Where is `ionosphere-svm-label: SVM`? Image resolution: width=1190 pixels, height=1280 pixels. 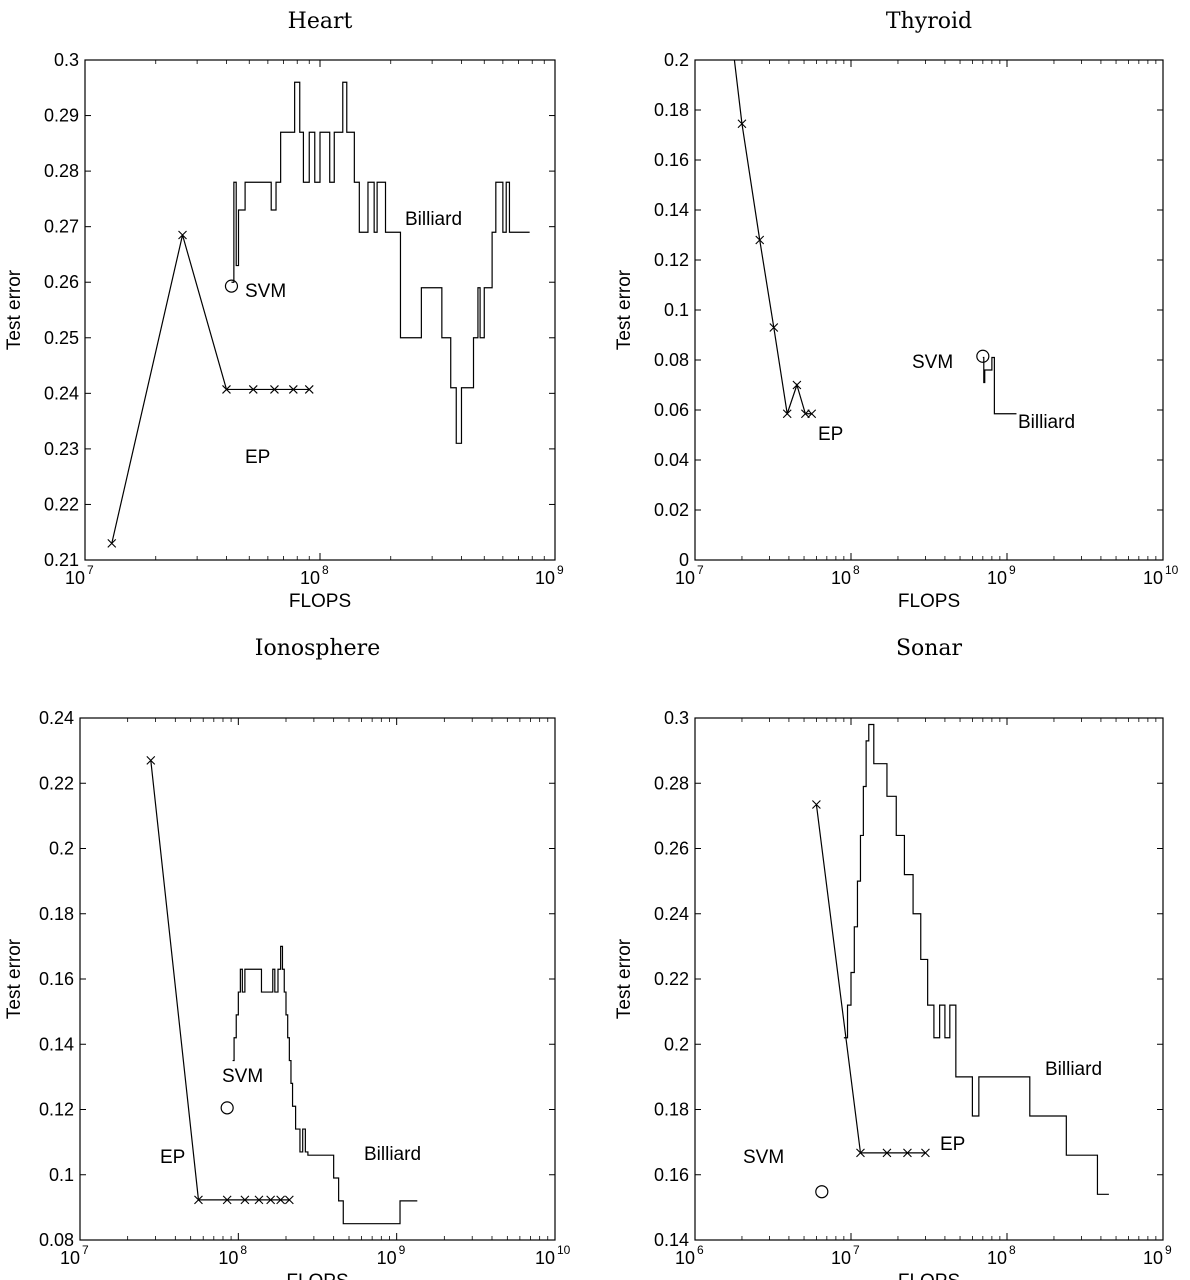 ionosphere-svm-label: SVM is located at coordinates (242, 1076).